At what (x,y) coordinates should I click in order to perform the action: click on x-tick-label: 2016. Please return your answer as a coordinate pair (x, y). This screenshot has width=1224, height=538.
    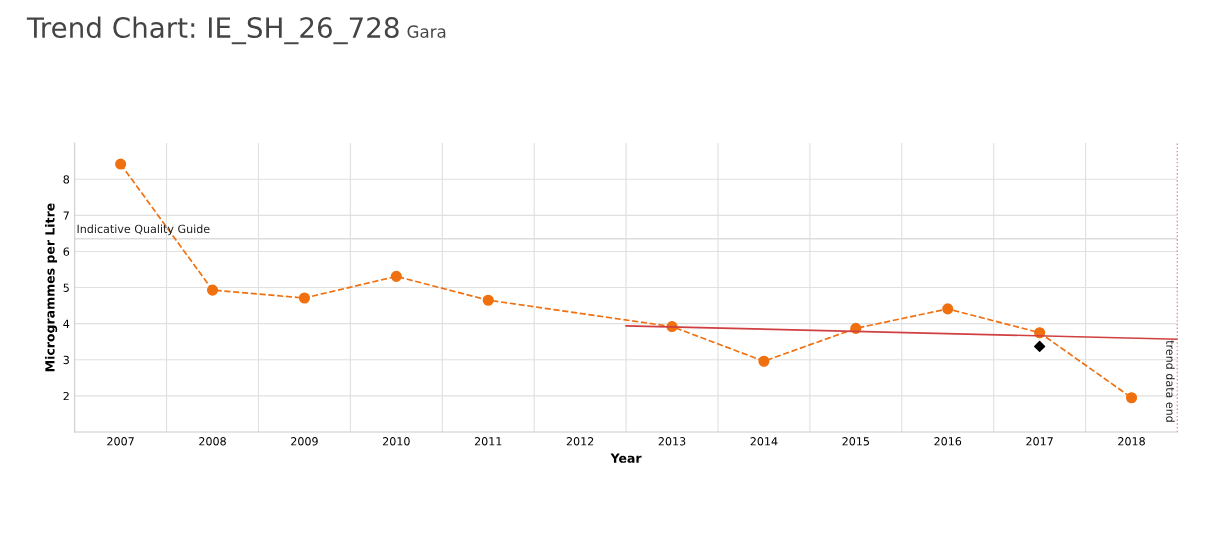
    Looking at the image, I should click on (948, 441).